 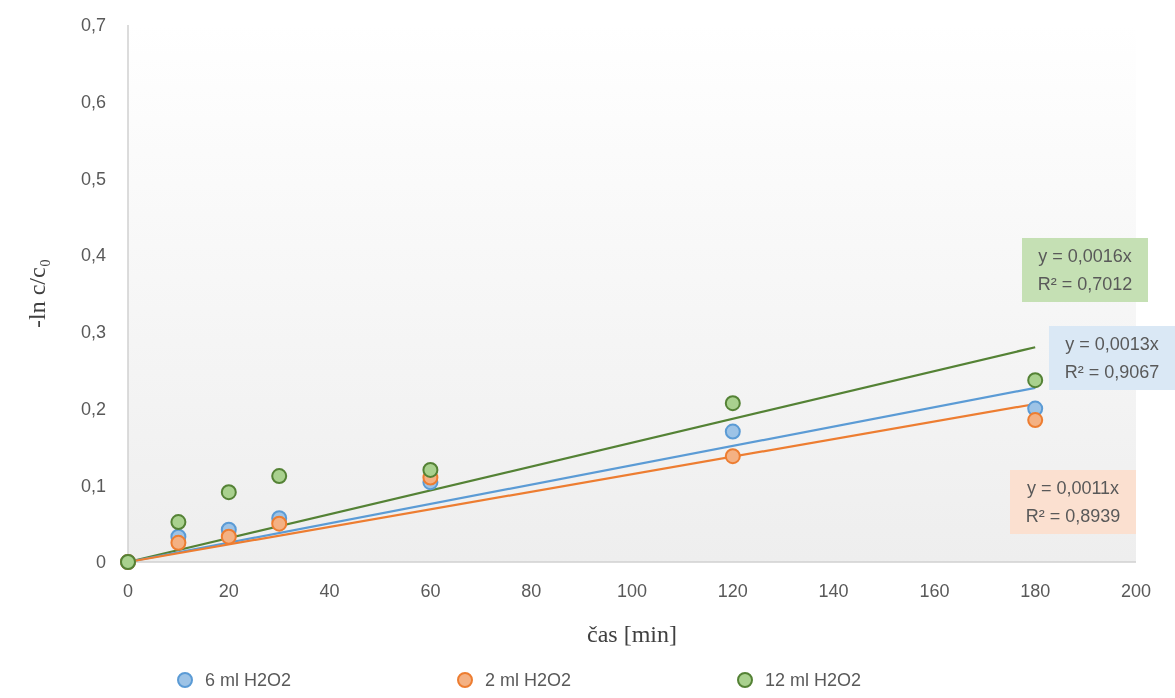 What do you see at coordinates (93, 102) in the screenshot?
I see `y-tick-label: 0,6` at bounding box center [93, 102].